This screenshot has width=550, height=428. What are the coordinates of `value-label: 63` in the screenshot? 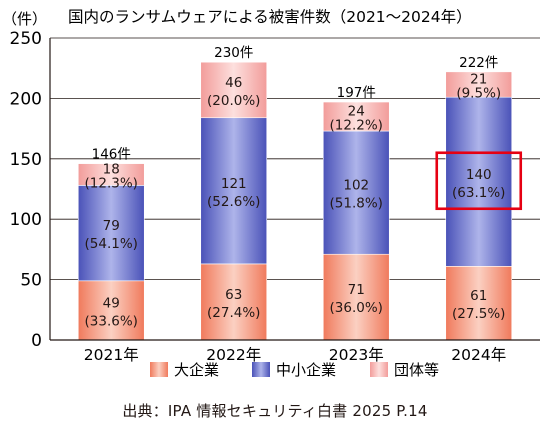 It's located at (233, 295).